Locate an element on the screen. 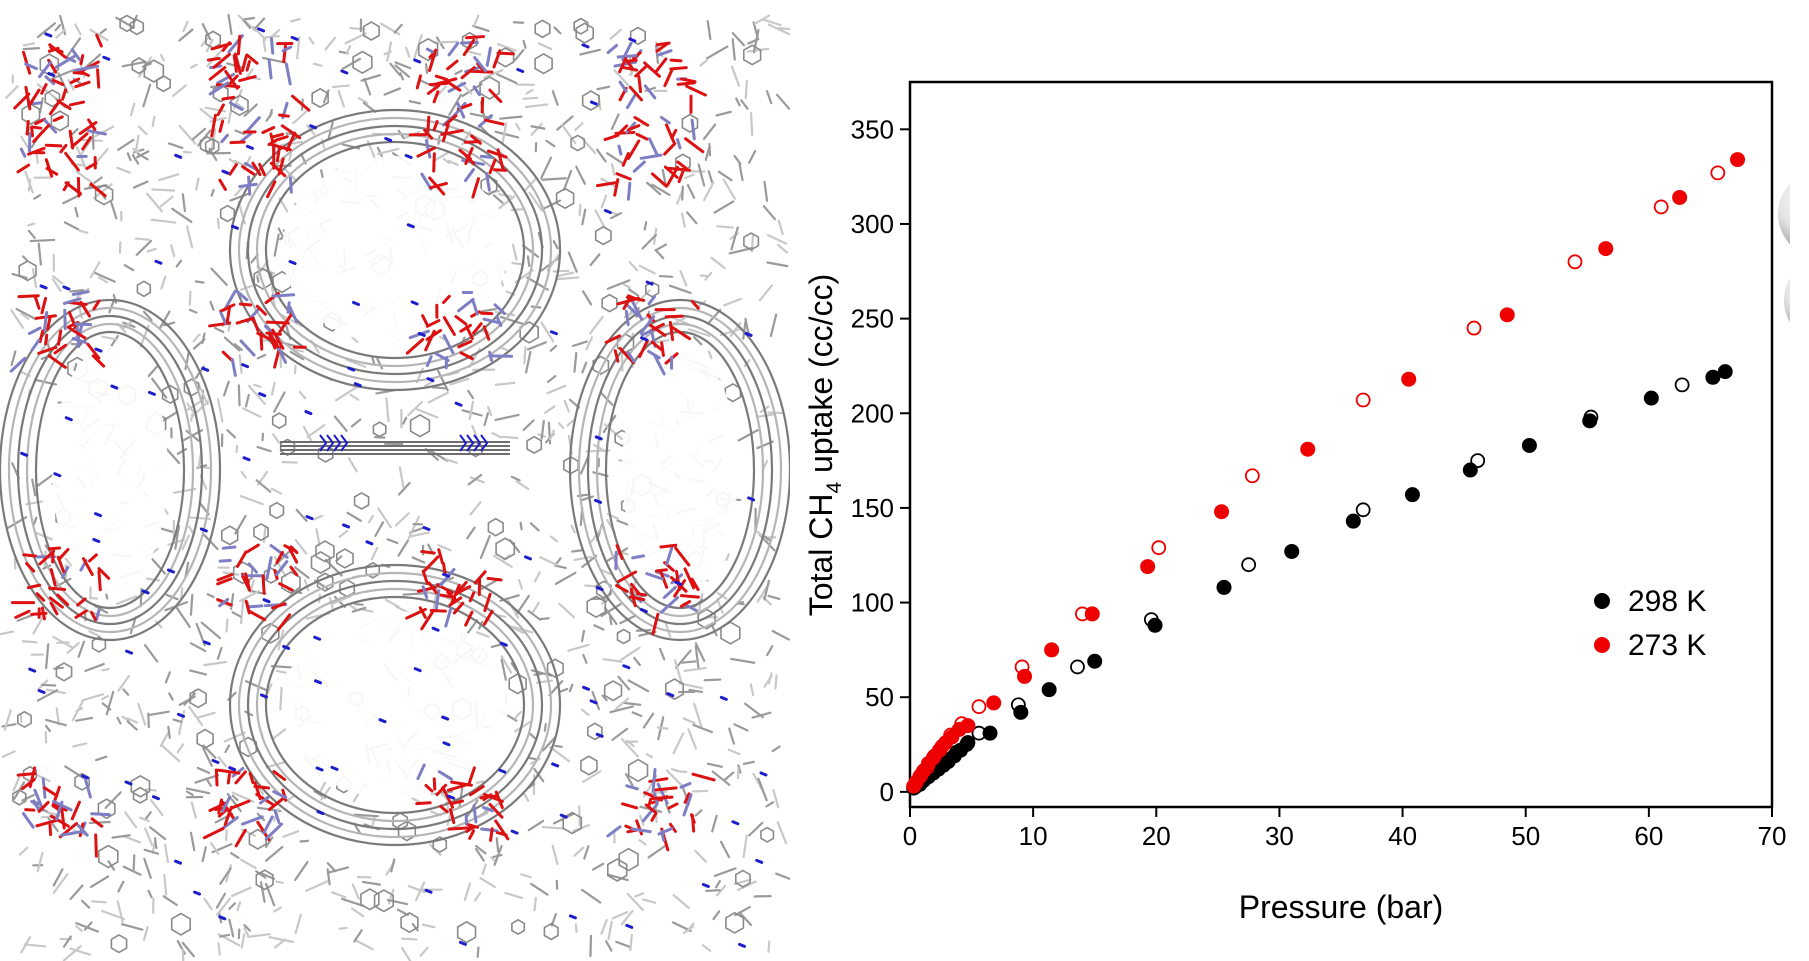  legend-label-273k: 273 K is located at coordinates (1667, 645).